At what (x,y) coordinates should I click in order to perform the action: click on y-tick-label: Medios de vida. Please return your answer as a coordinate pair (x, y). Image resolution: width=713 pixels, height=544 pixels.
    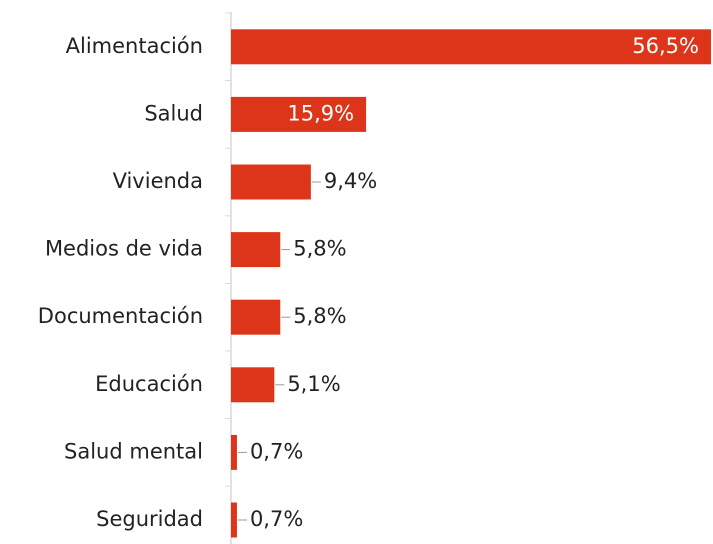
    Looking at the image, I should click on (124, 249).